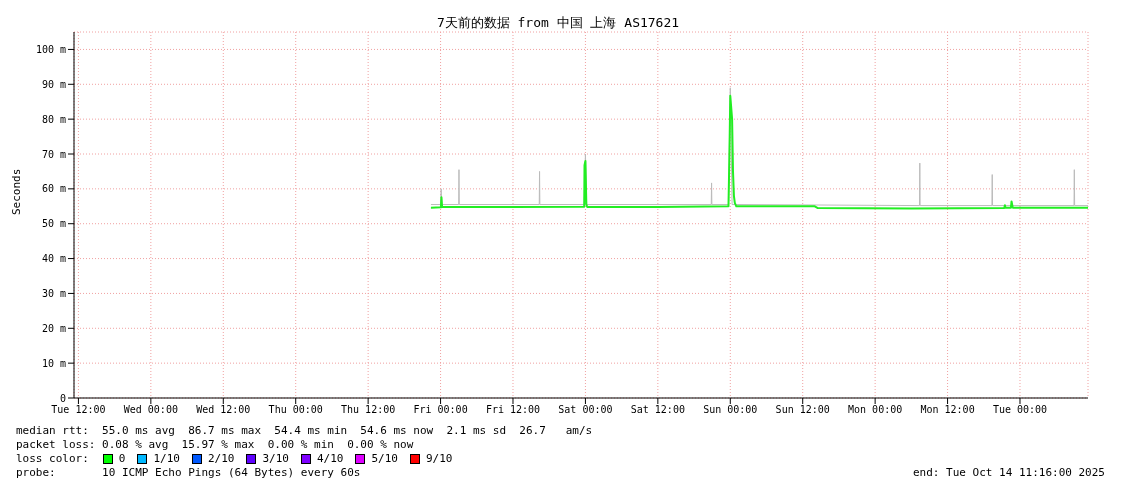 The width and height of the screenshot is (1121, 494). What do you see at coordinates (221, 459) in the screenshot?
I see `text: 2/10` at bounding box center [221, 459].